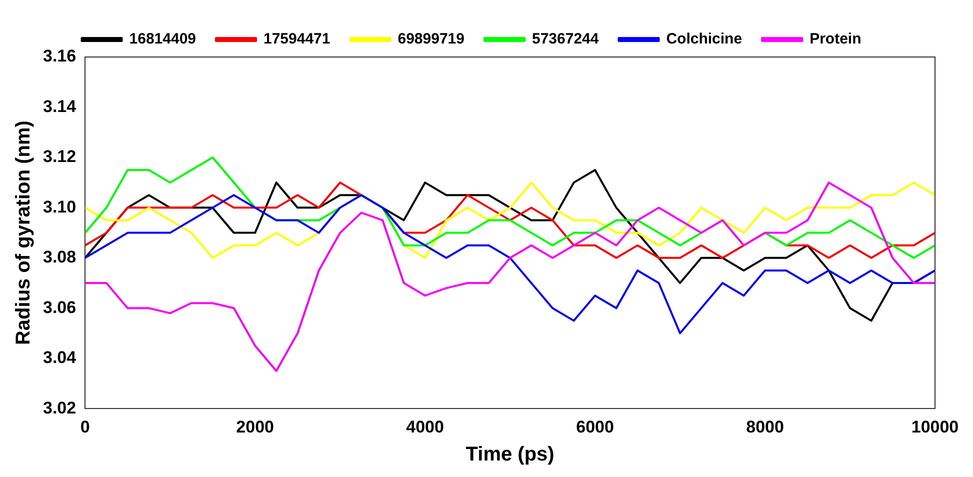  I want to click on legend-label: Protein, so click(836, 39).